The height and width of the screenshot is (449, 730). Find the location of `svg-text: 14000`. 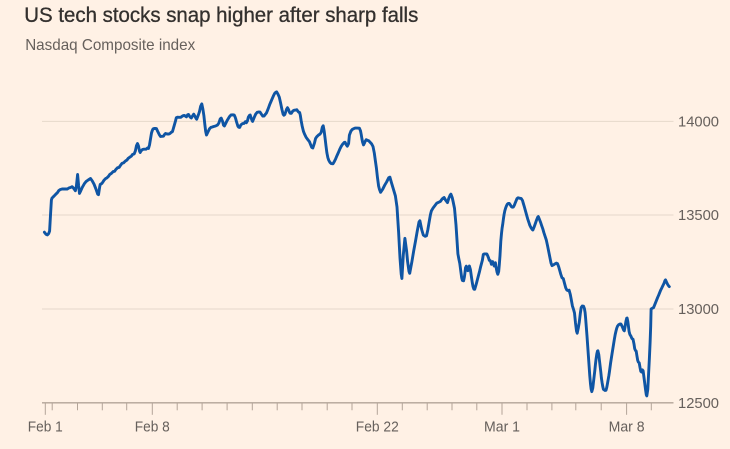

svg-text: 14000 is located at coordinates (698, 122).